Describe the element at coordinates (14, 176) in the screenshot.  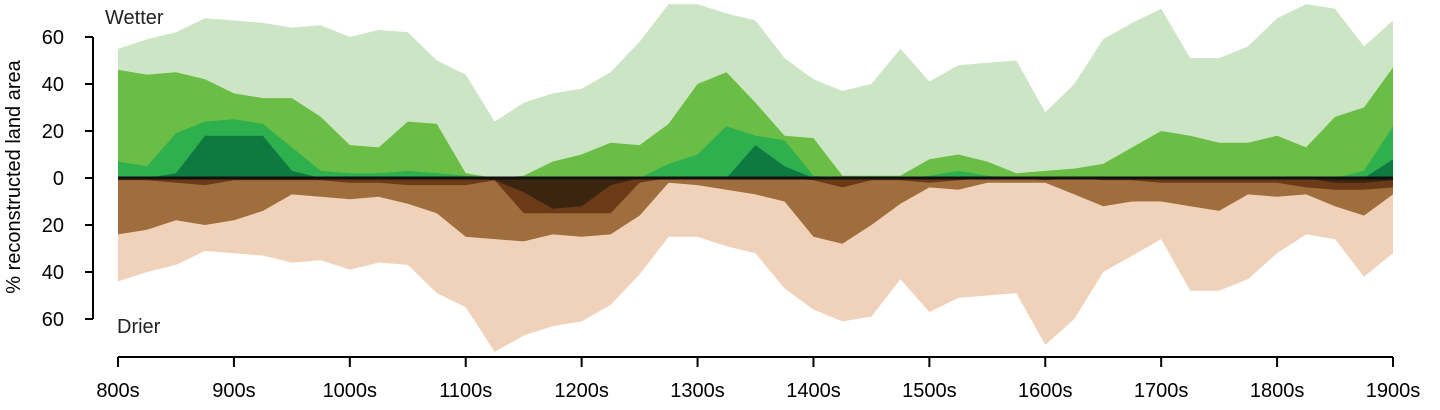
I see `y-axis-title: % reconstructed land area` at that location.